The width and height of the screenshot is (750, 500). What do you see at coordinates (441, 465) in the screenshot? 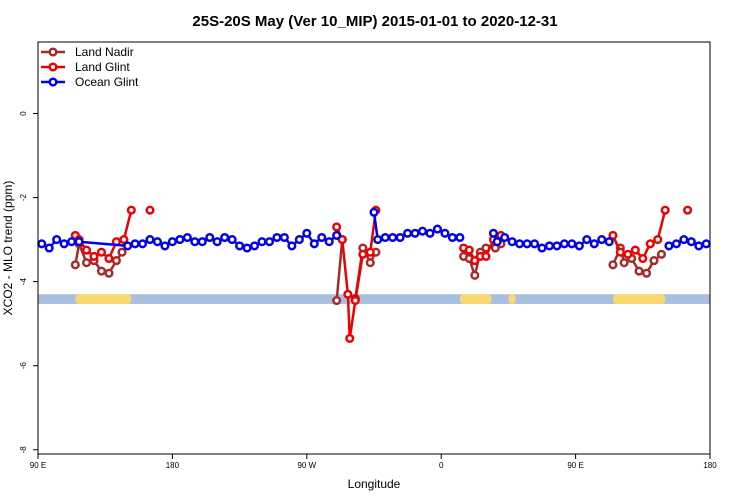
I see `x-tick-label: 0` at bounding box center [441, 465].